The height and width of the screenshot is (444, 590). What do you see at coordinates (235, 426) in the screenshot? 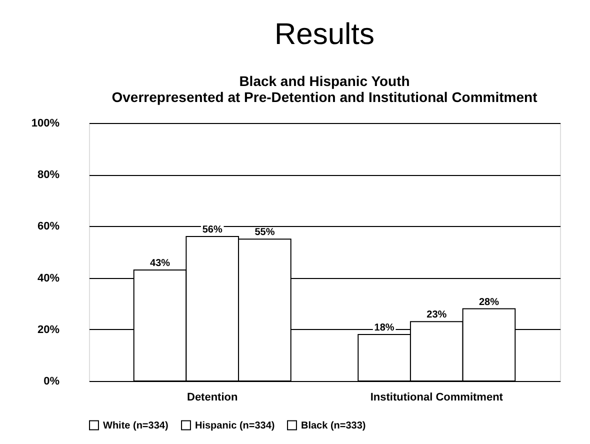
I see `legend-label: Hispanic (n=334)` at bounding box center [235, 426].